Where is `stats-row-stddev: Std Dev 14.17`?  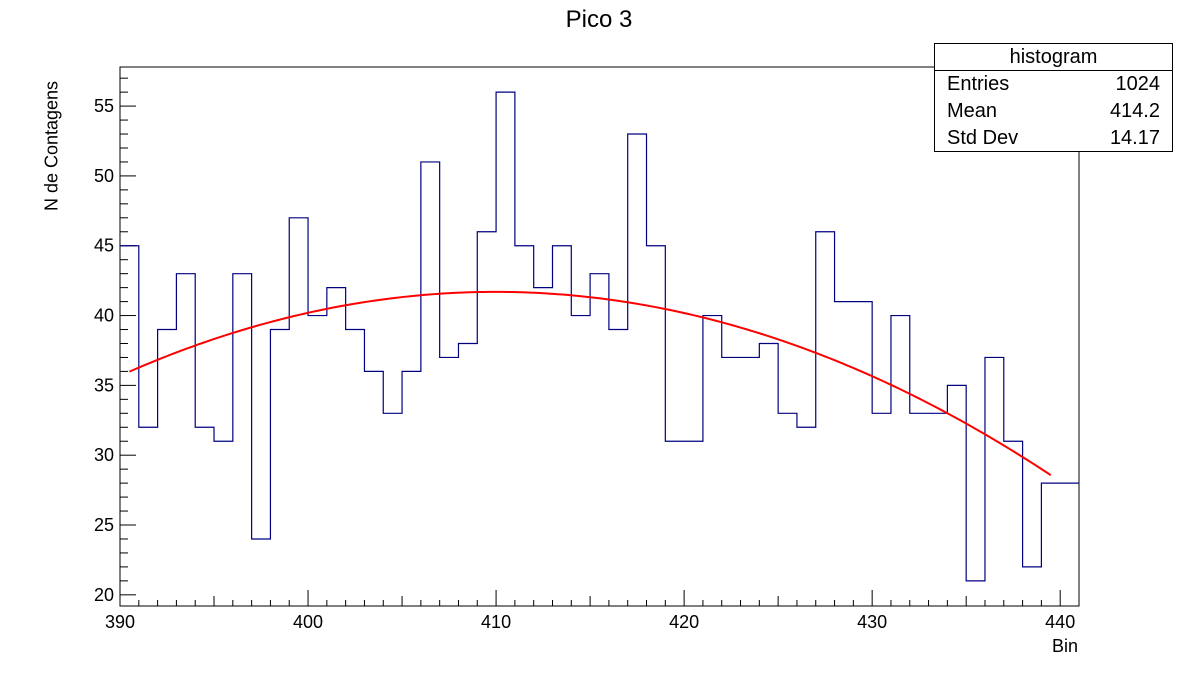 stats-row-stddev: Std Dev 14.17 is located at coordinates (1053, 138).